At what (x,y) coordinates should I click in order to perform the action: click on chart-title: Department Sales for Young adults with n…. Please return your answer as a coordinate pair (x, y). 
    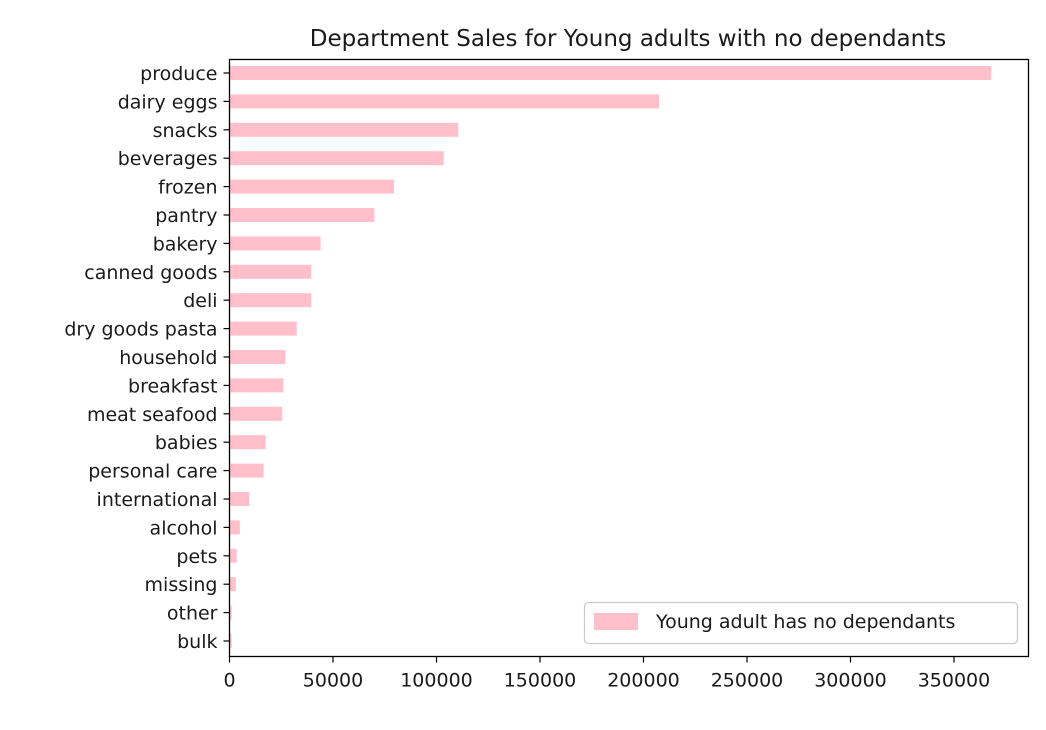
    Looking at the image, I should click on (628, 39).